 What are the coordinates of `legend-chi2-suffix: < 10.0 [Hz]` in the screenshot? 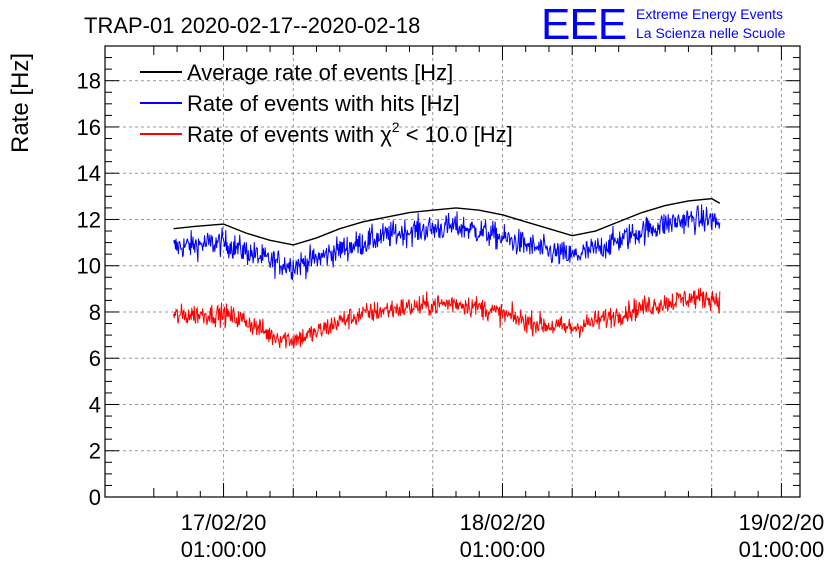 It's located at (456, 134).